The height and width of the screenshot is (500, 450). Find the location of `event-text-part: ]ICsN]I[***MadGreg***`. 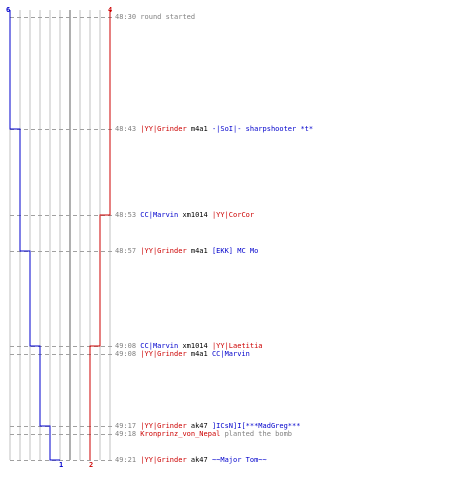

event-text-part: ]ICsN]I[***MadGreg*** is located at coordinates (256, 426).